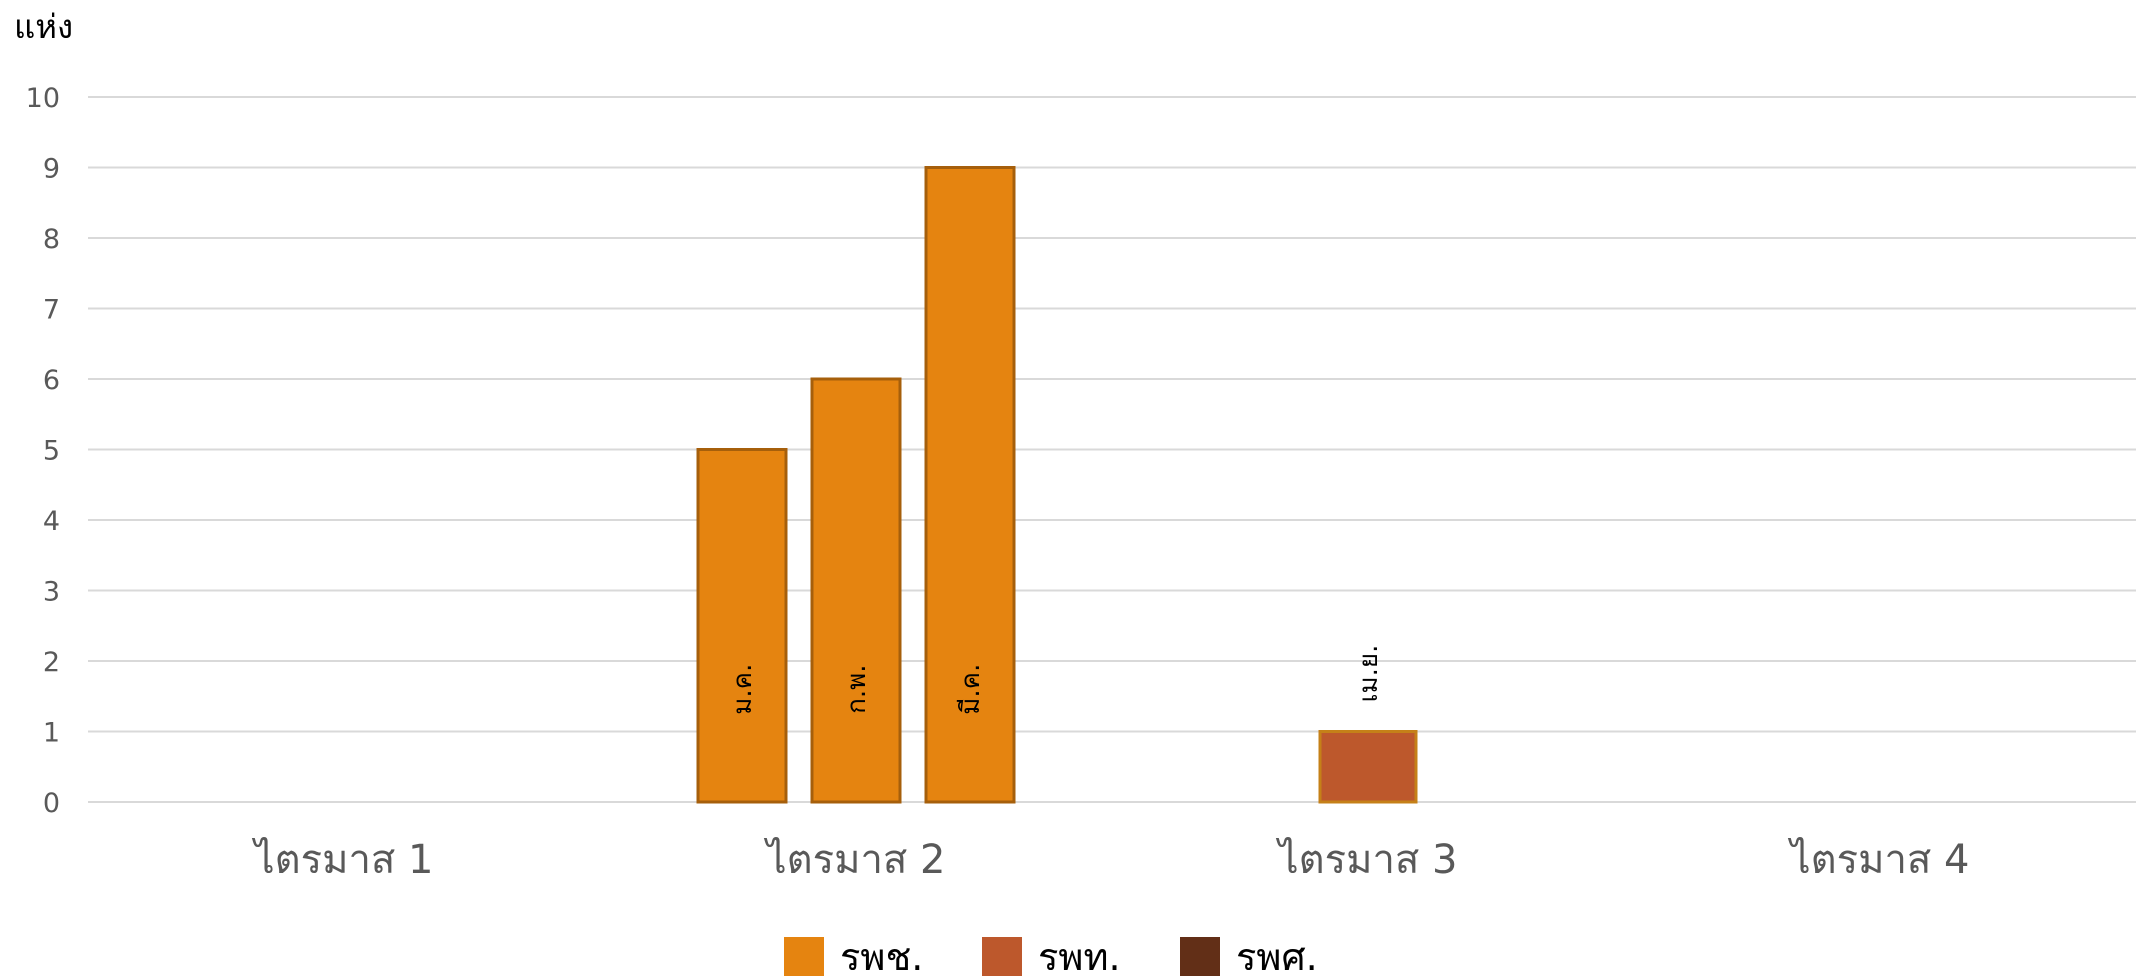 The image size is (2146, 976). Describe the element at coordinates (881, 955) in the screenshot. I see `legend-label: รพช.` at that location.